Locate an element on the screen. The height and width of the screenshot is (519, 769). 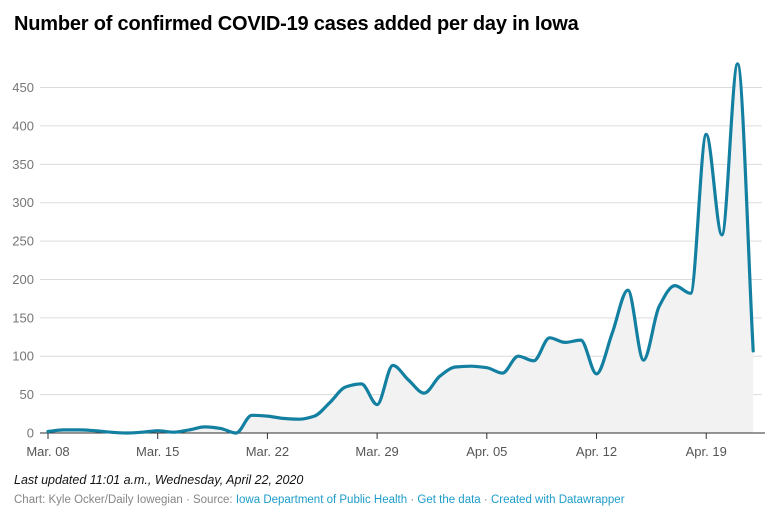
y-axis-label: 250 is located at coordinates (23, 241).